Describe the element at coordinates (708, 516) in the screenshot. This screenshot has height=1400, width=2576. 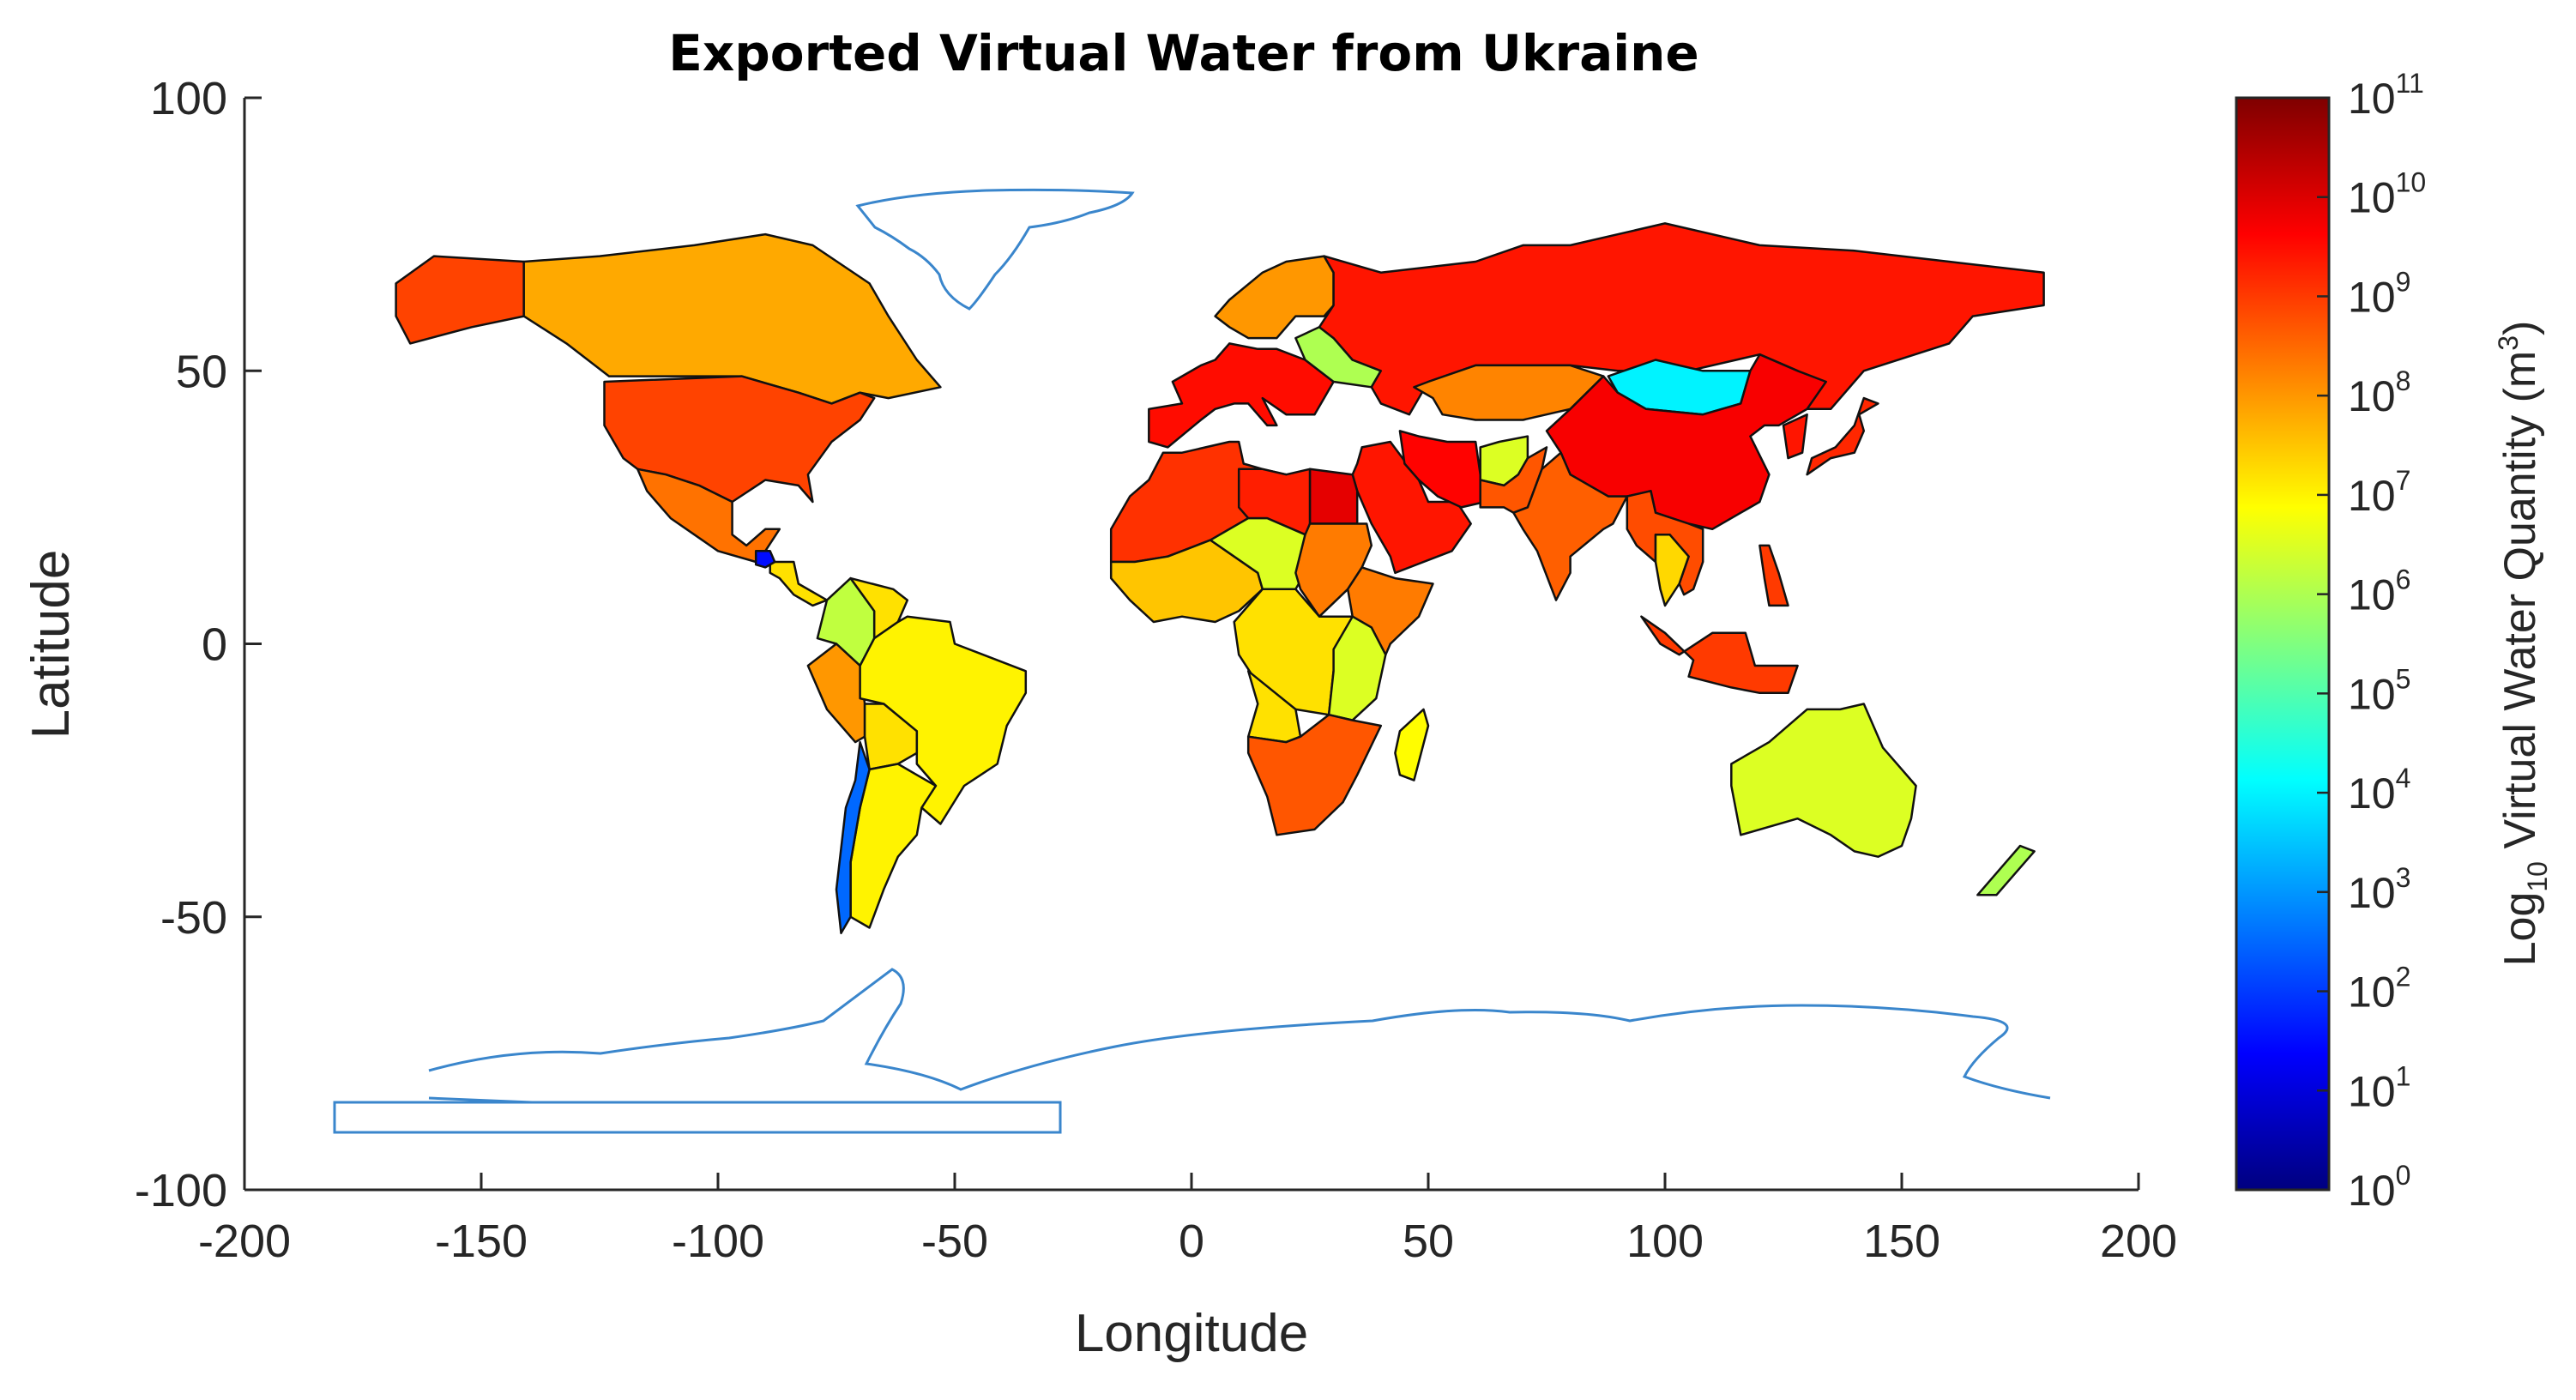
I see `region-mexico` at that location.